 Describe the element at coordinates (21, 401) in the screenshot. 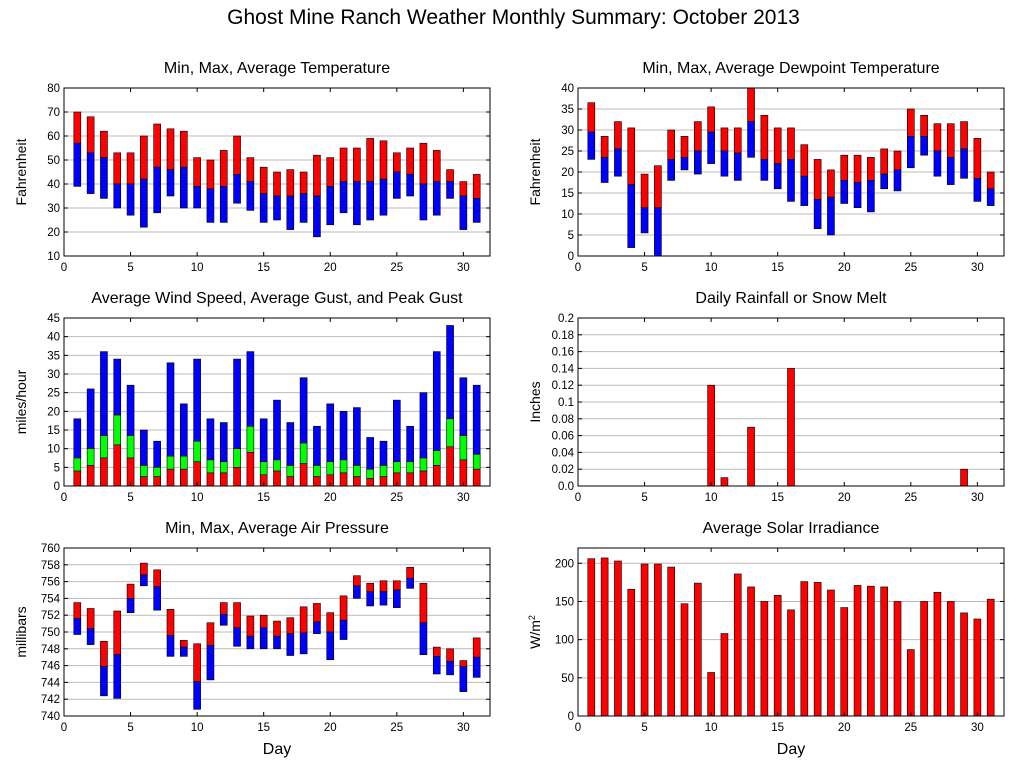

I see `y-axis-label: miles/hour` at that location.